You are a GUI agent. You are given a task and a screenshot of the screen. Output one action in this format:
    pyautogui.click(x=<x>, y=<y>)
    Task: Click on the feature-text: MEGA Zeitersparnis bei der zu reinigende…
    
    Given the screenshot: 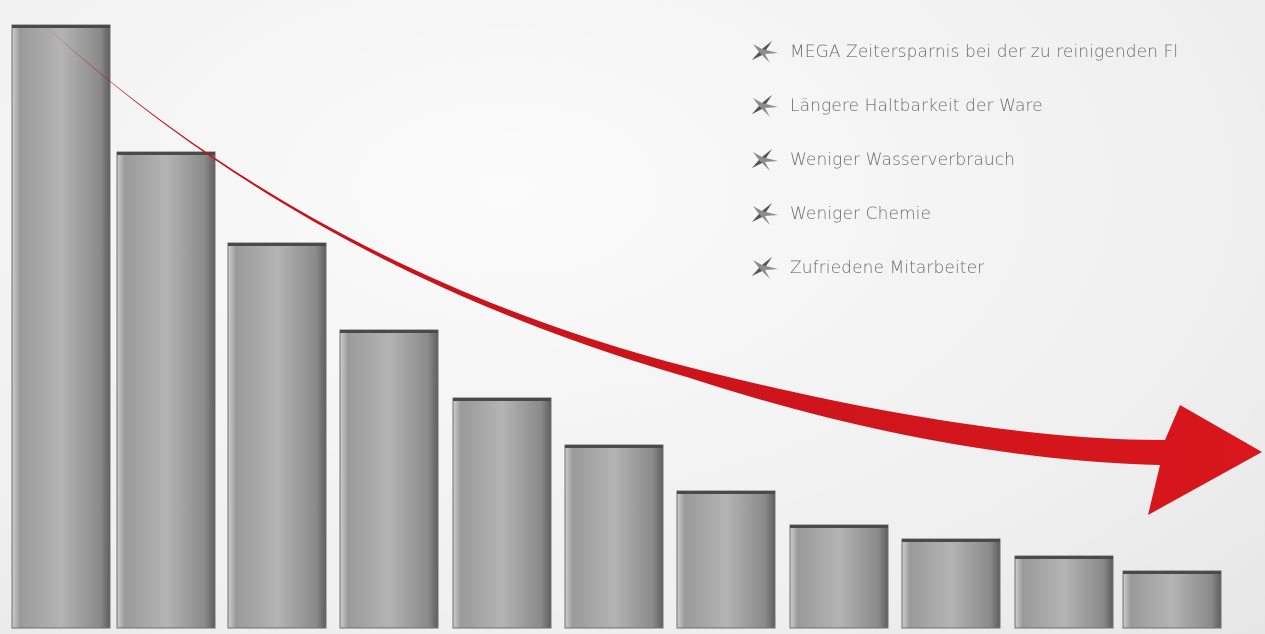 What is the action you would take?
    pyautogui.click(x=984, y=52)
    